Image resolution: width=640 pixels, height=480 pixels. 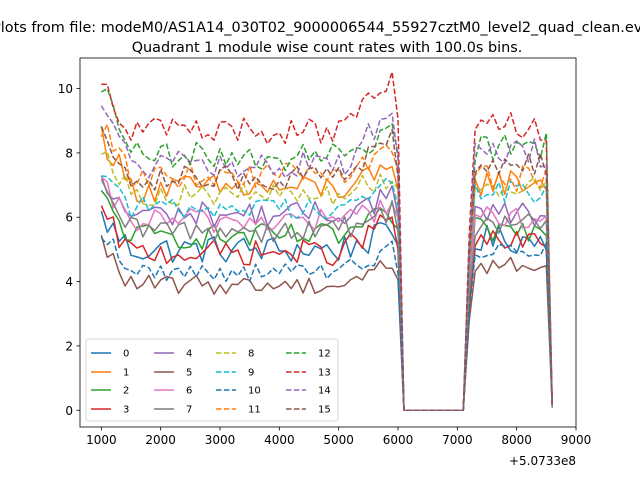 What do you see at coordinates (160, 440) in the screenshot?
I see `x-tick-label: 2000` at bounding box center [160, 440].